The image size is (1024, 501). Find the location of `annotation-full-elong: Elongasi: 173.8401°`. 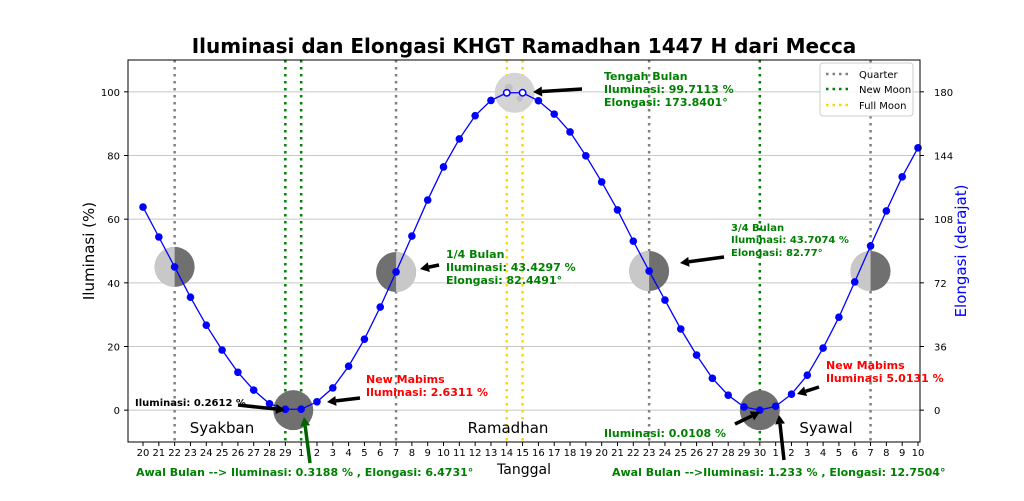

annotation-full-elong: Elongasi: 173.8401° is located at coordinates (666, 102).